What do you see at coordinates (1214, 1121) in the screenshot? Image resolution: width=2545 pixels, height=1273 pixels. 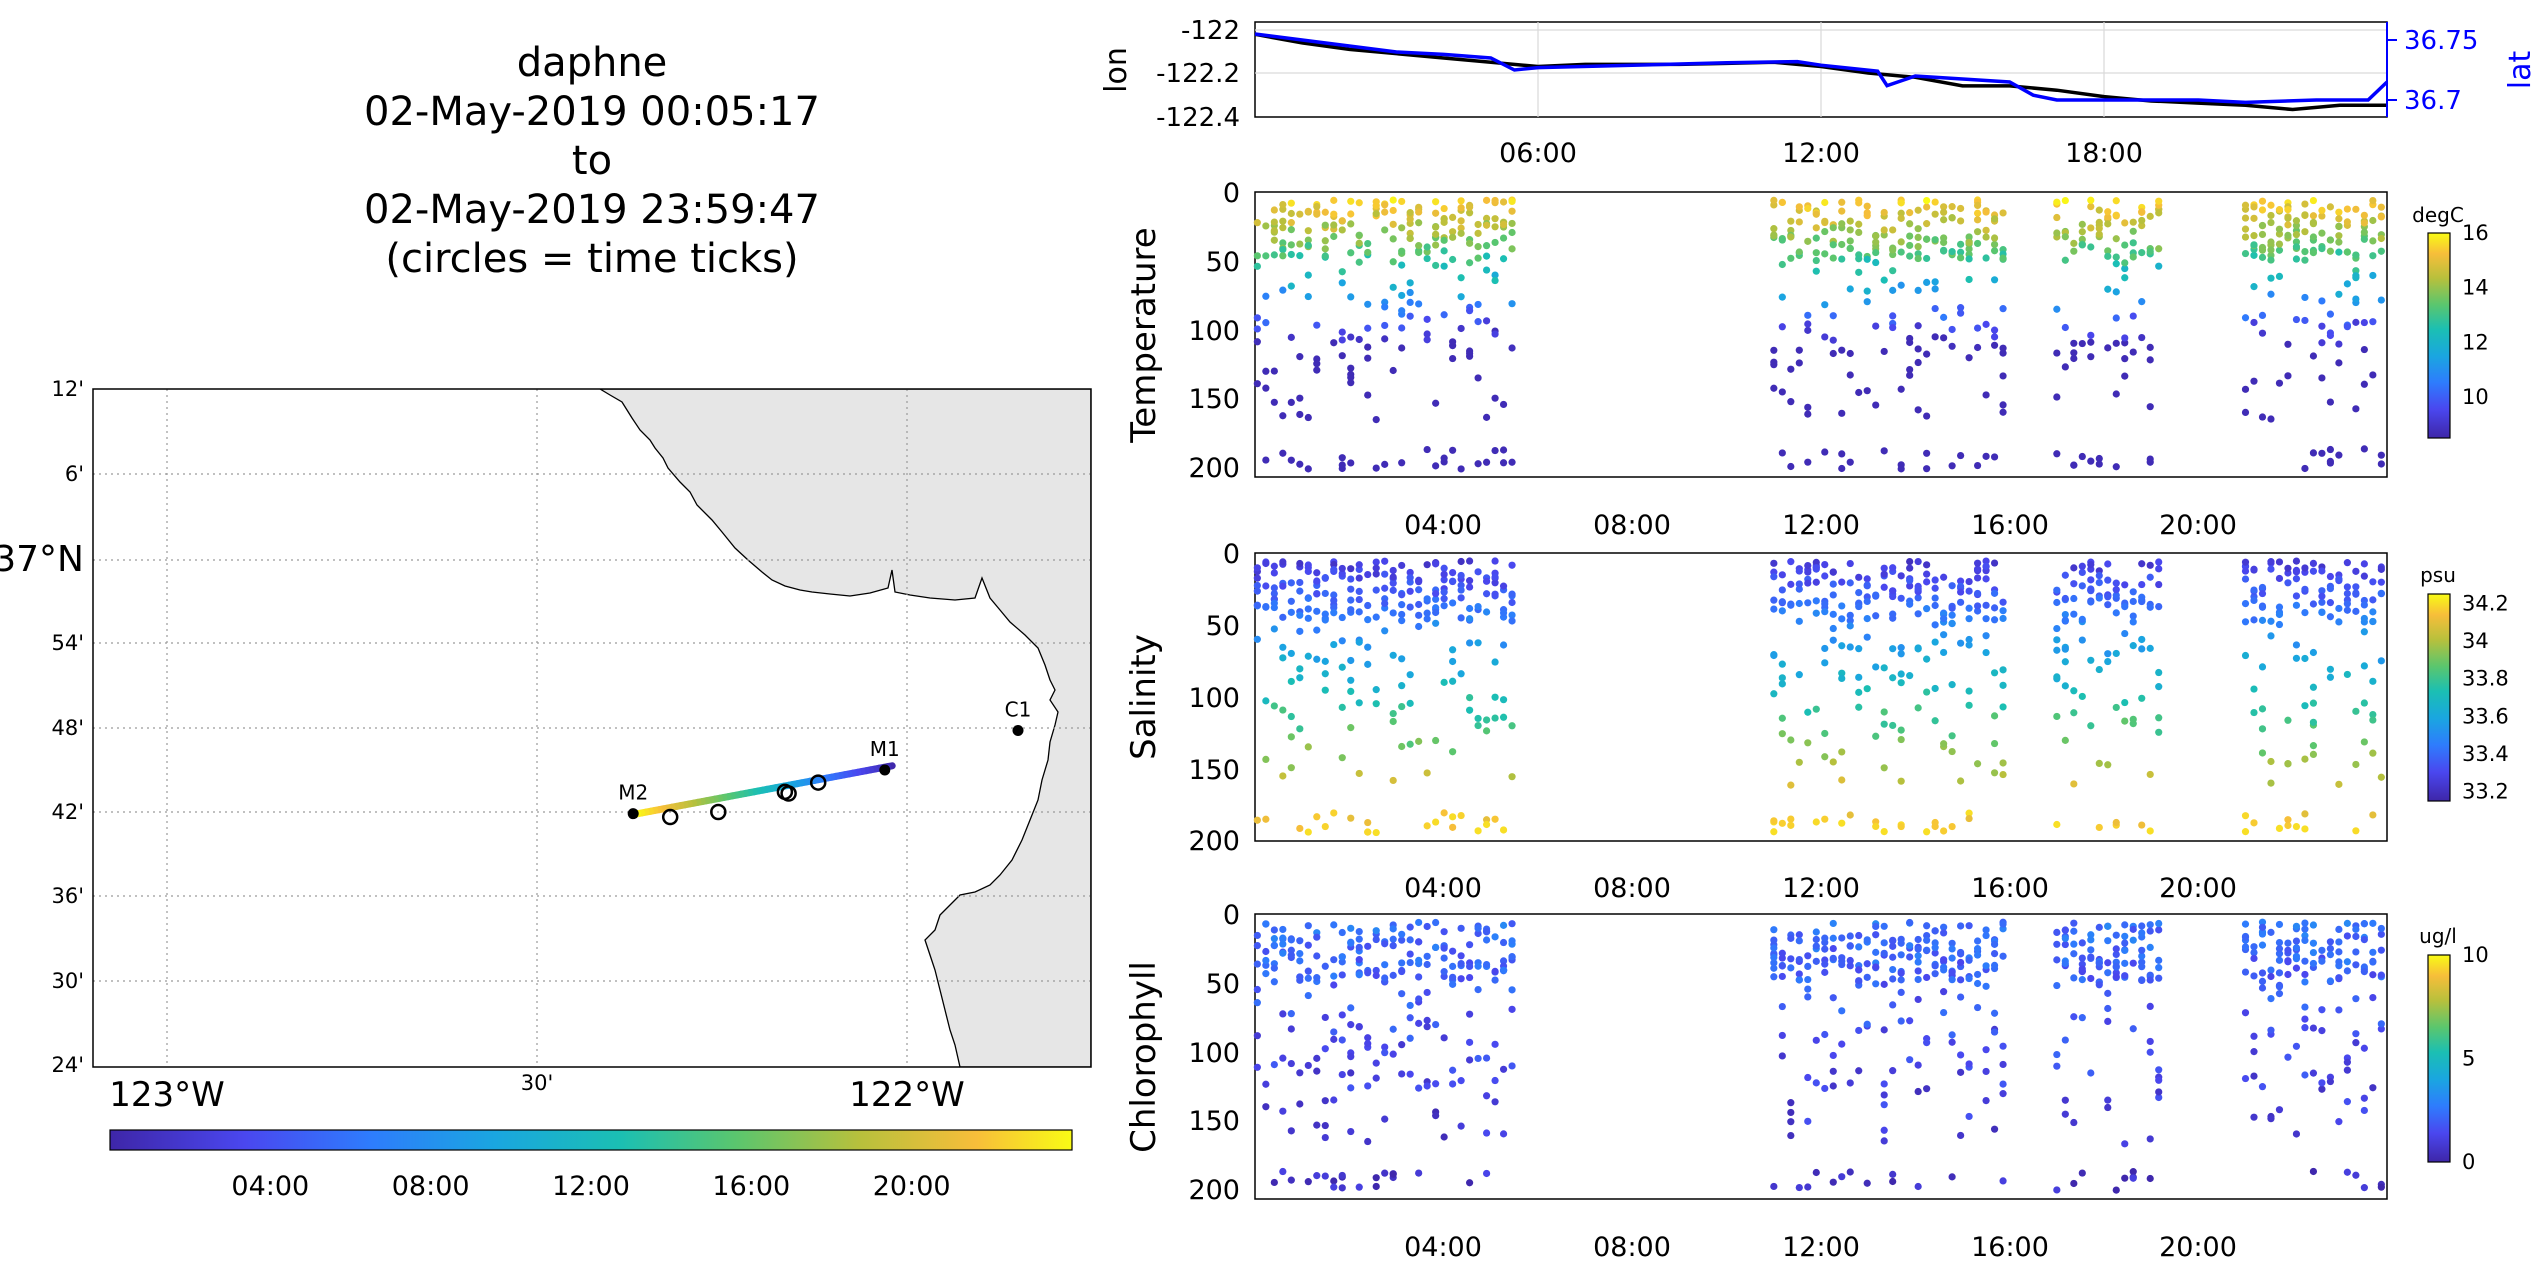 I see `chlorophyll-y-tick-label: 150` at bounding box center [1214, 1121].